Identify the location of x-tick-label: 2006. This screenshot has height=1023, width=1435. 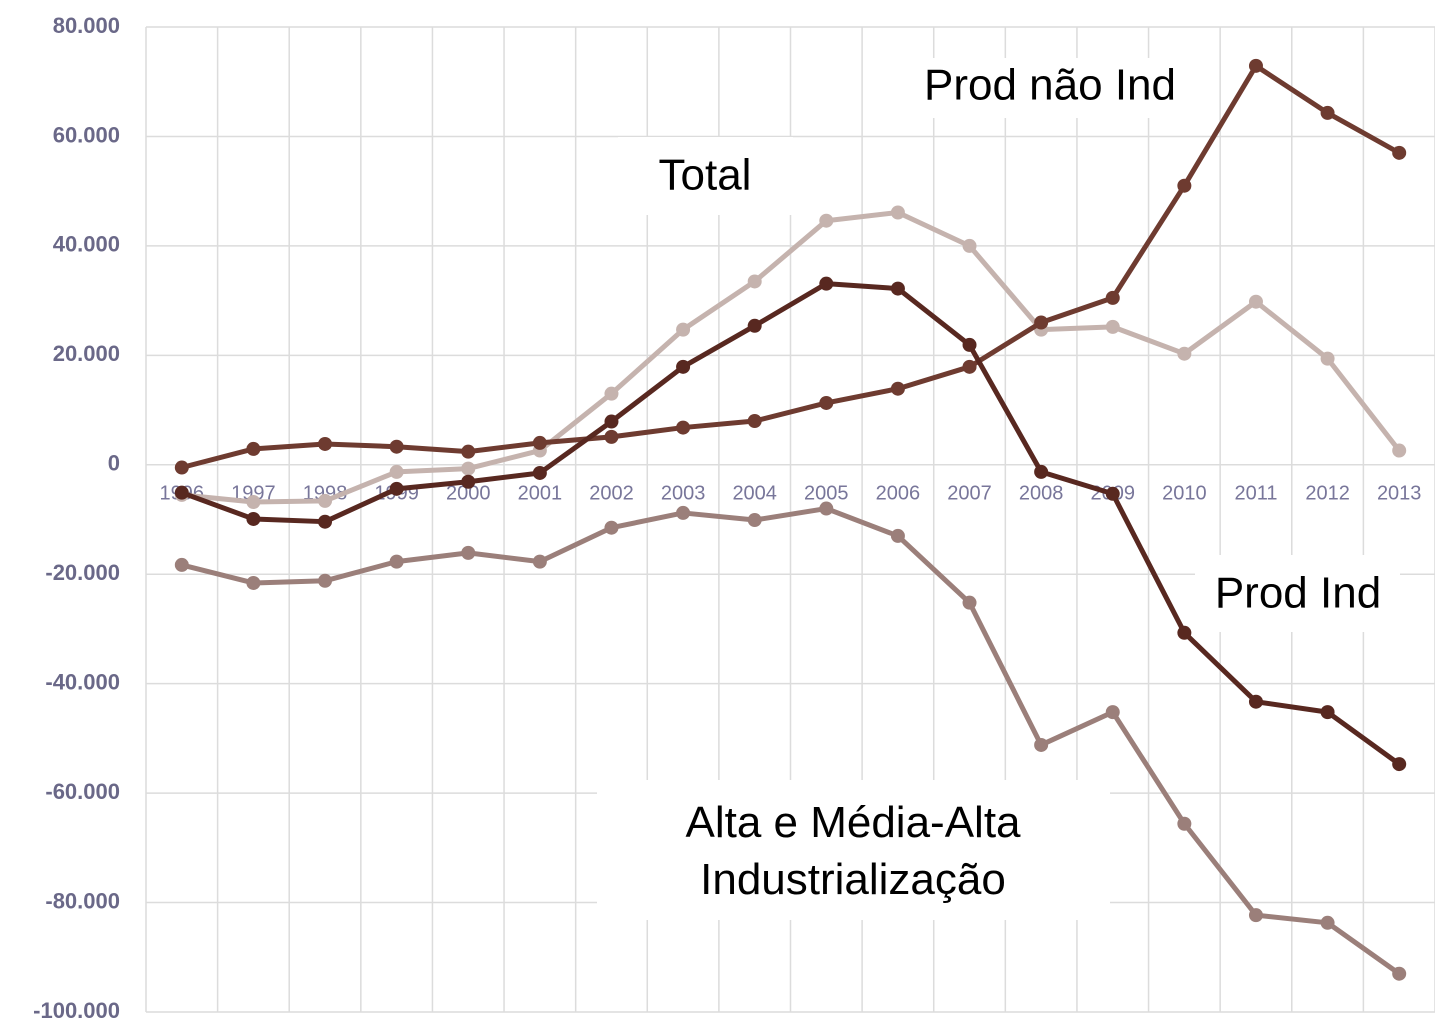
(898, 493).